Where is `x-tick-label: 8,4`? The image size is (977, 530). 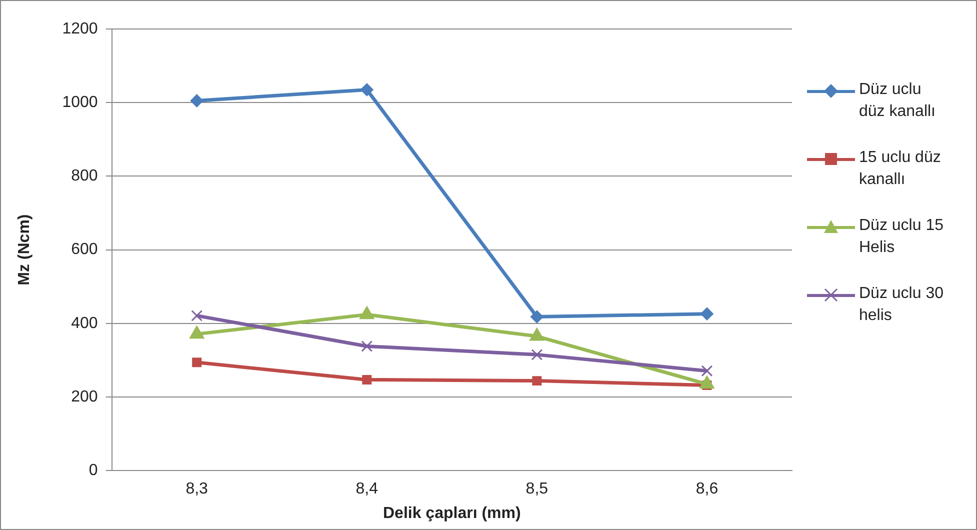 x-tick-label: 8,4 is located at coordinates (367, 489).